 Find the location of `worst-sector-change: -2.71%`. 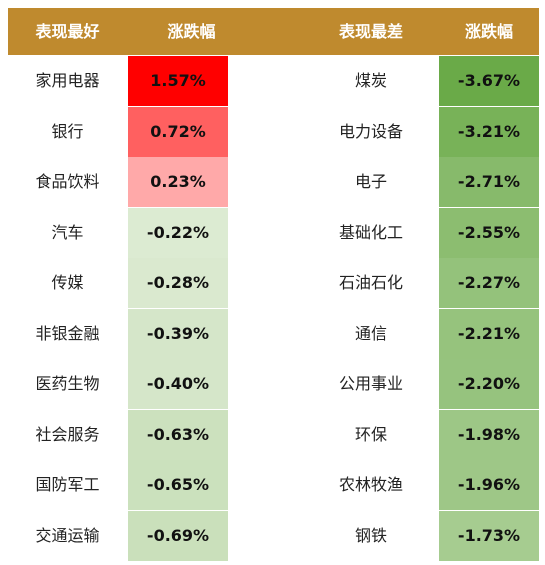

worst-sector-change: -2.71% is located at coordinates (489, 182).